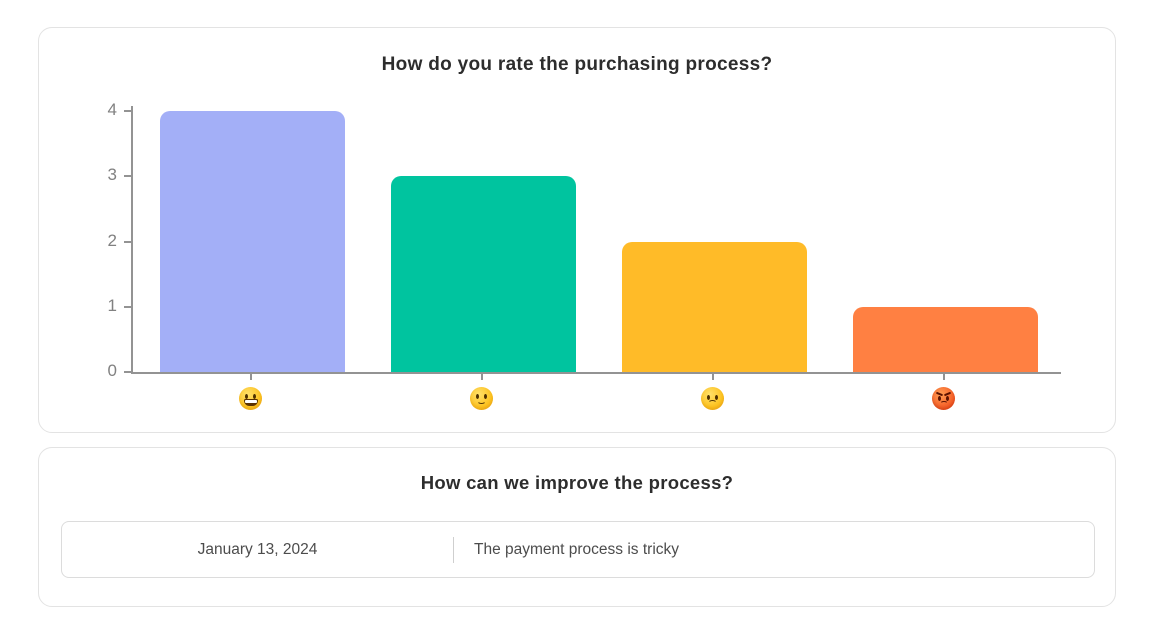  I want to click on vertical-divider, so click(453, 549).